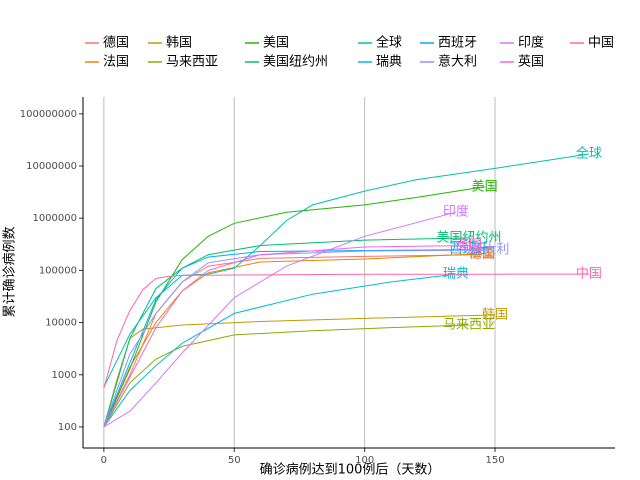 The width and height of the screenshot is (640, 480). Describe the element at coordinates (389, 43) in the screenshot. I see `legend-label: 全球` at that location.